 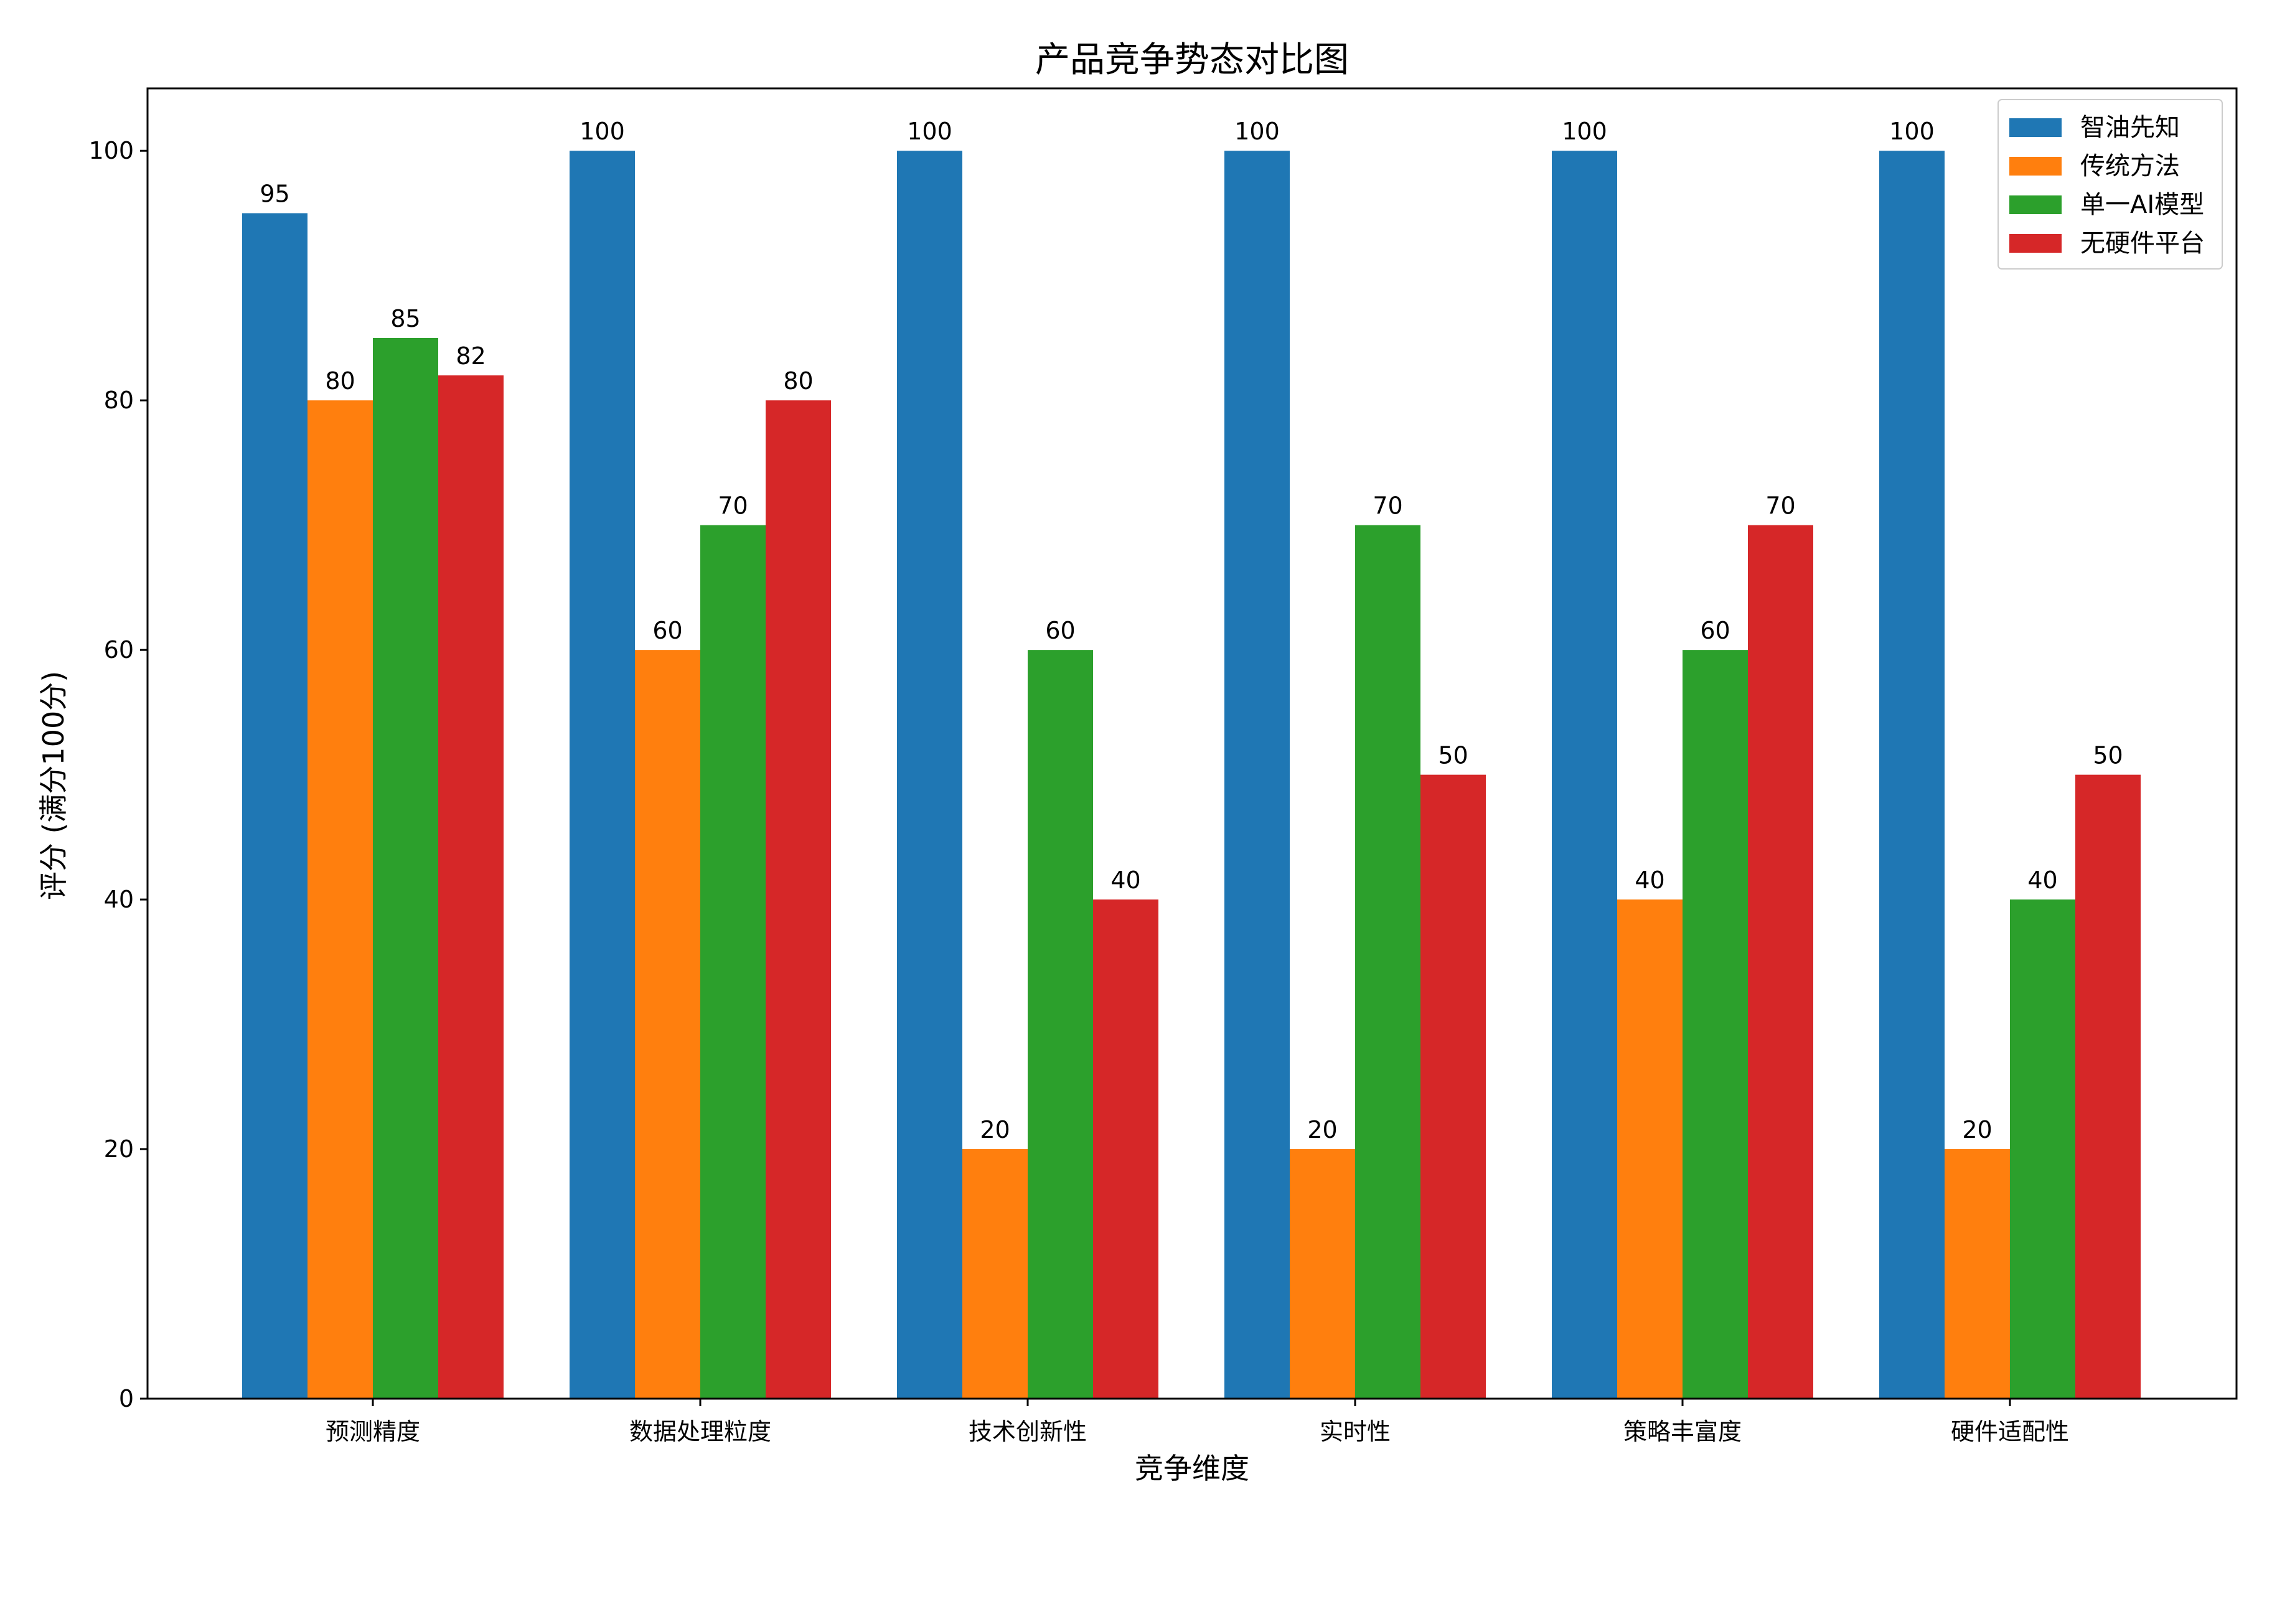 What do you see at coordinates (700, 1431) in the screenshot?
I see `x-tick-label: 数据处理粒度` at bounding box center [700, 1431].